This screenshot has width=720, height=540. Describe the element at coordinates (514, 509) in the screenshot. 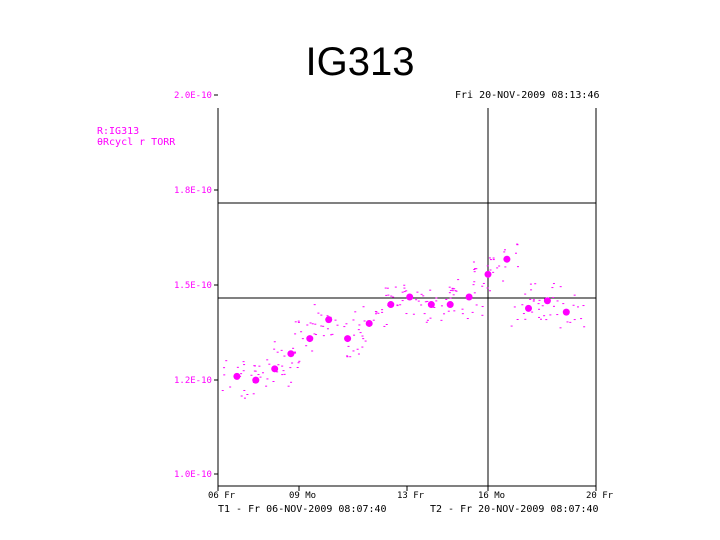

I see `t2-label: T2 - Fr 20-NOV-2009 08:07:40` at that location.